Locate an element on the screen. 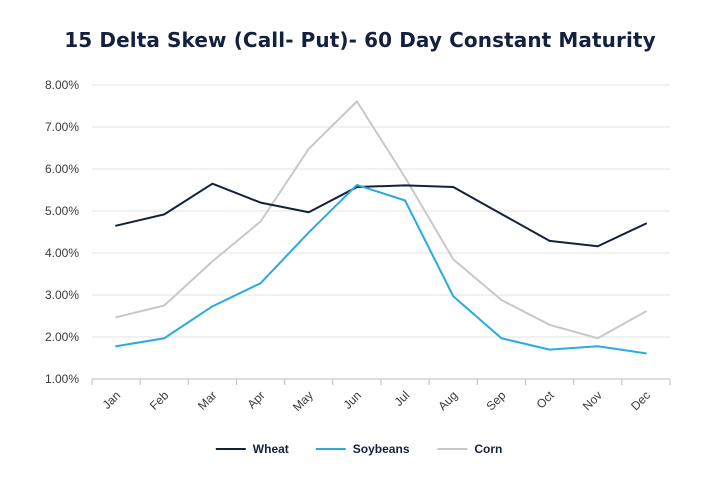 This screenshot has width=720, height=500. y-tick-label: 3.00% is located at coordinates (62, 295).